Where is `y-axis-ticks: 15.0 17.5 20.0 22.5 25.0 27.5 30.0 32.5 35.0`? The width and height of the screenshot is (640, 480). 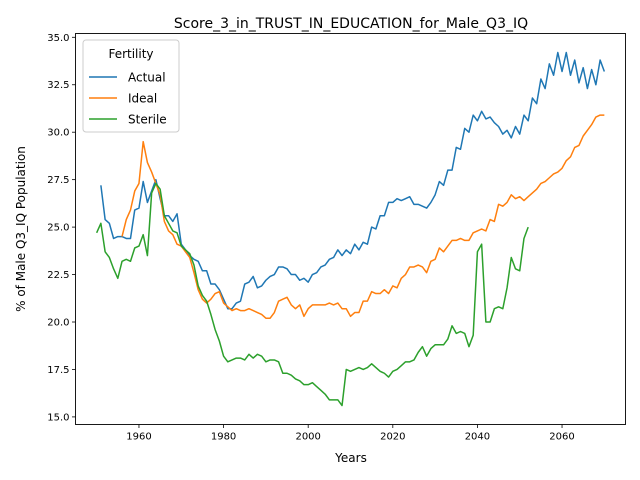 y-axis-ticks: 15.0 17.5 20.0 22.5 25.0 27.5 30.0 32.5 35.0 is located at coordinates (61, 228).